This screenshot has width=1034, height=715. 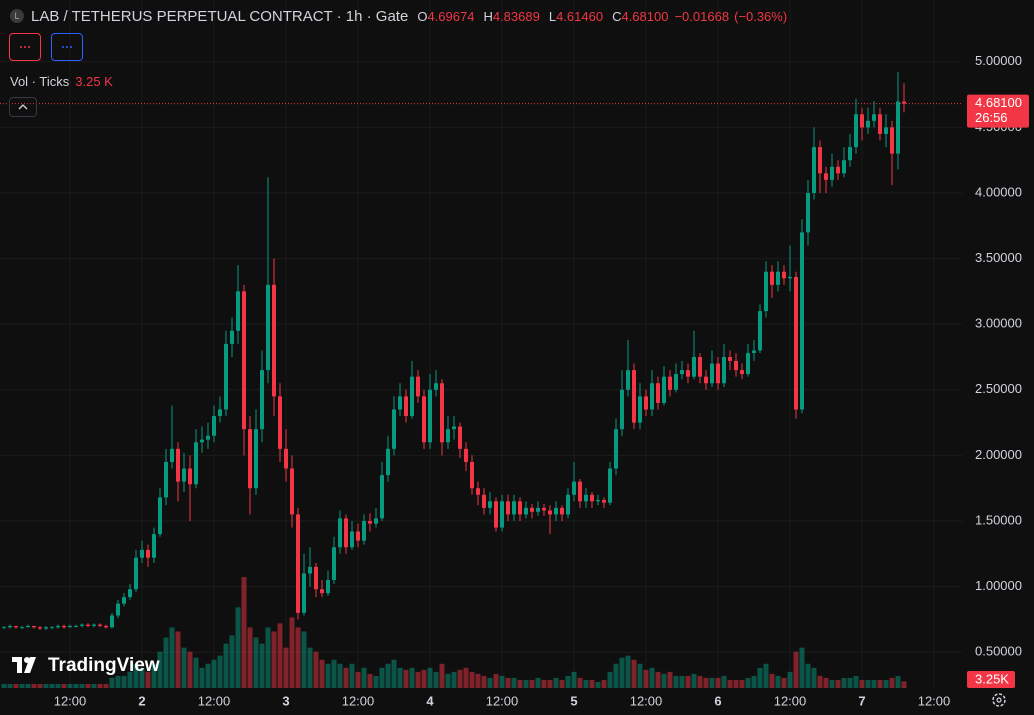 What do you see at coordinates (999, 700) in the screenshot?
I see `settings-button` at bounding box center [999, 700].